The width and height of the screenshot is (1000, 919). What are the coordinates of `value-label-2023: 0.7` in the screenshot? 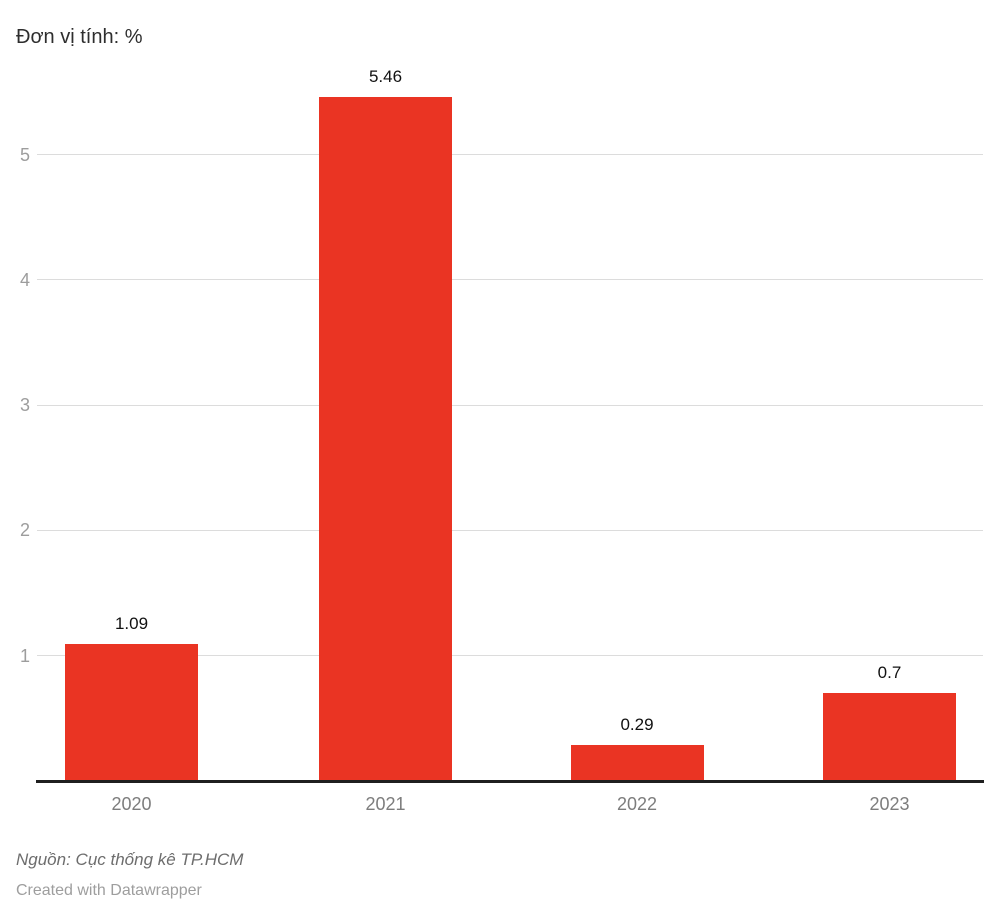 It's located at (889, 673).